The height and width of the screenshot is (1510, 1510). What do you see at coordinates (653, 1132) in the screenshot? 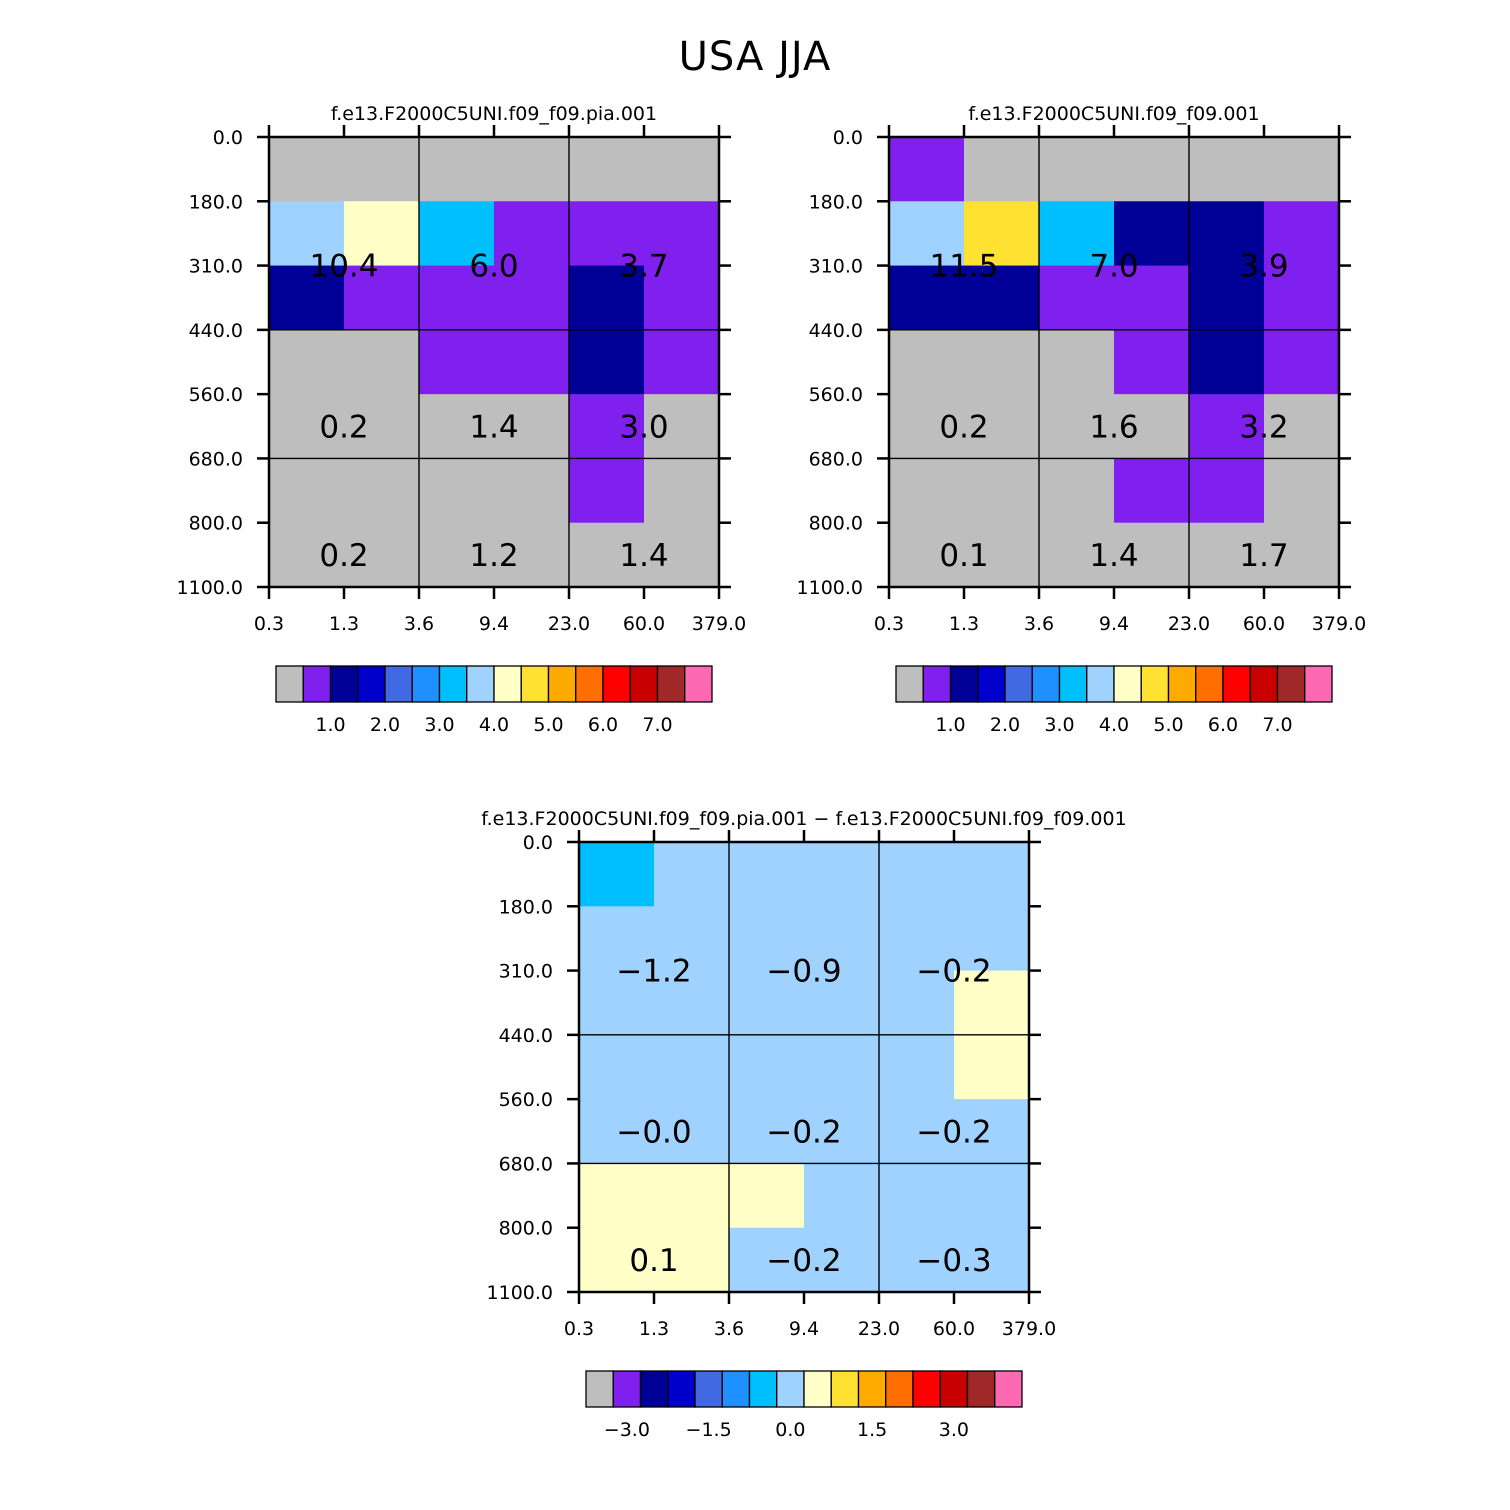
I see `cell-value-label: −0.0` at bounding box center [653, 1132].